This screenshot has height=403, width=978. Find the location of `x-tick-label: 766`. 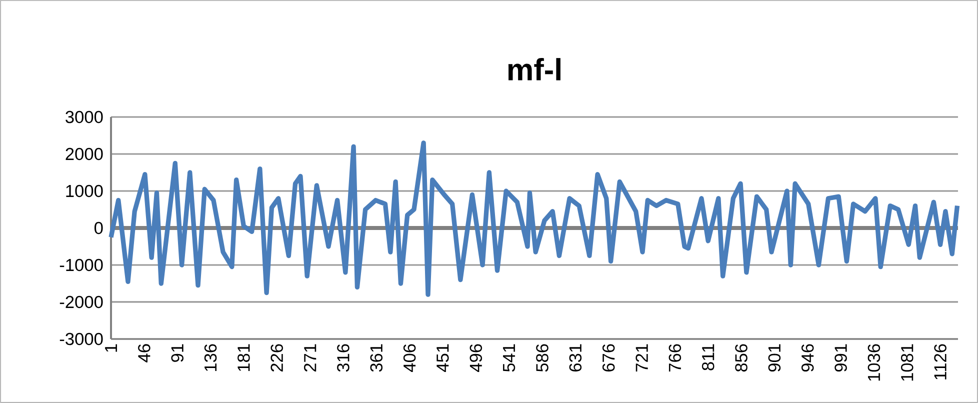

x-tick-label: 766 is located at coordinates (675, 358).